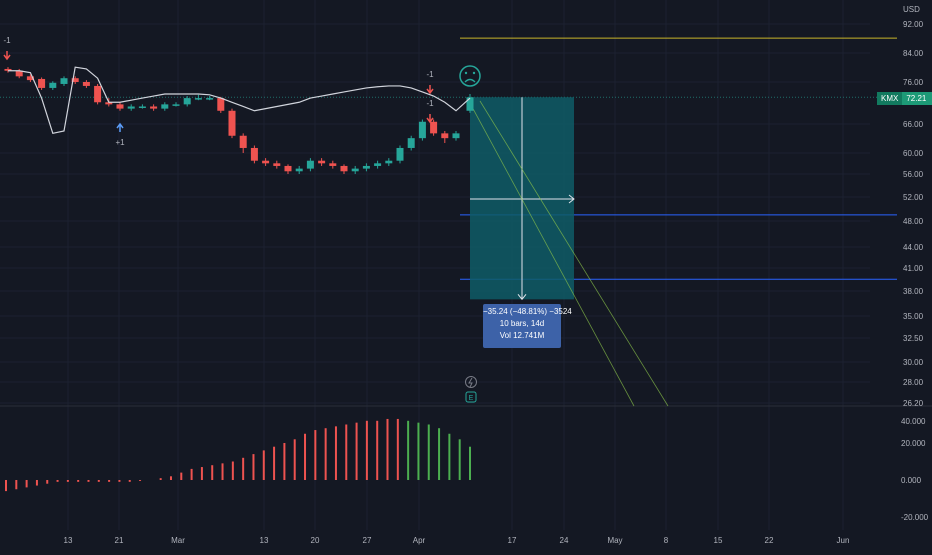 This screenshot has height=555, width=932. Describe the element at coordinates (913, 82) in the screenshot. I see `price-tick-label: 76.00` at that location.